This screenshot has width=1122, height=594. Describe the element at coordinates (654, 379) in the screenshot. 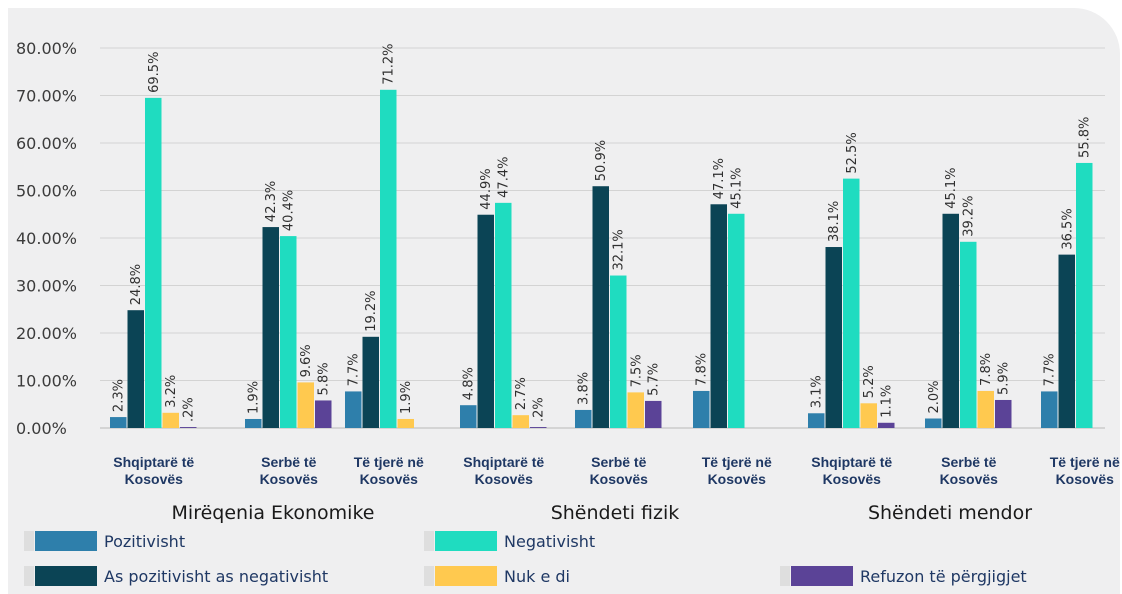

I see `data-label: 5.7%` at that location.